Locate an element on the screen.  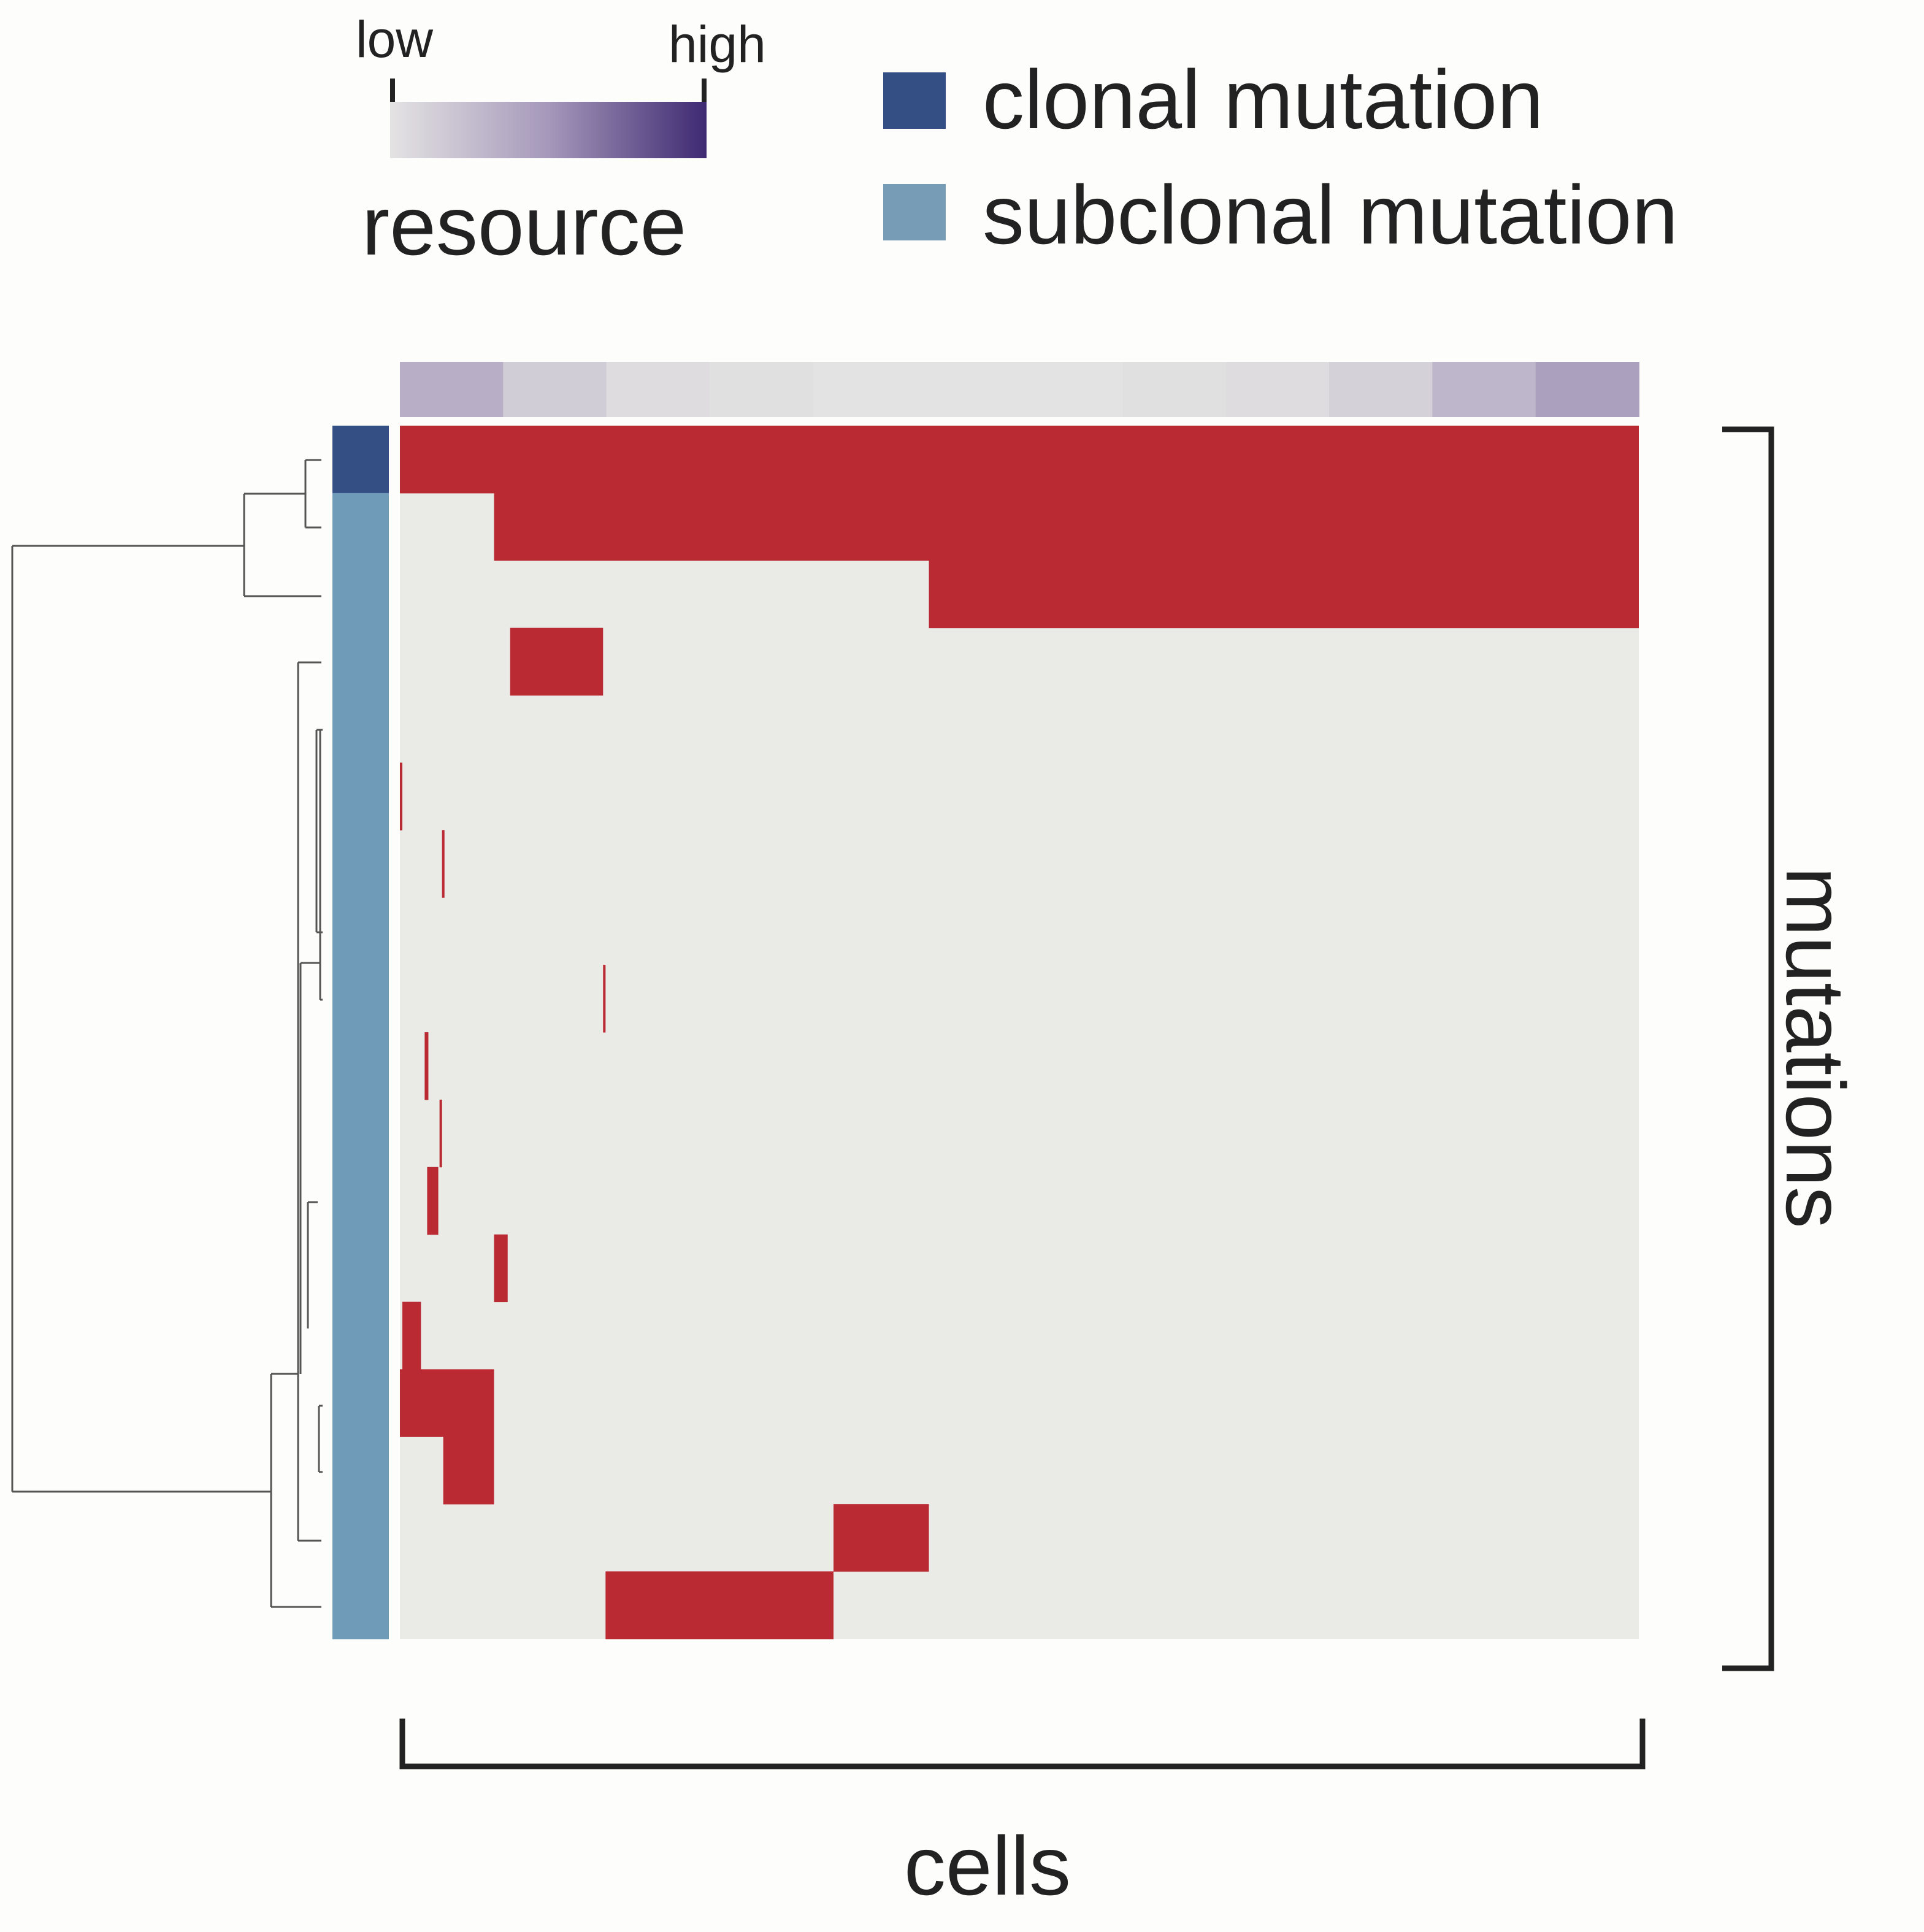
colorbar-high-label: high is located at coordinates (718, 44).